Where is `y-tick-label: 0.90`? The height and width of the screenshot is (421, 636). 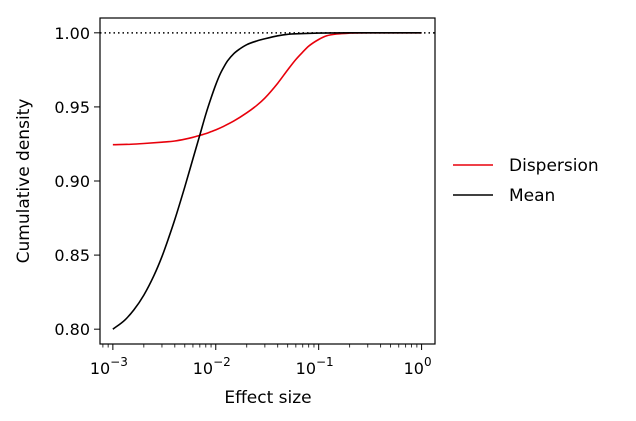
y-tick-label: 0.90 is located at coordinates (72, 181).